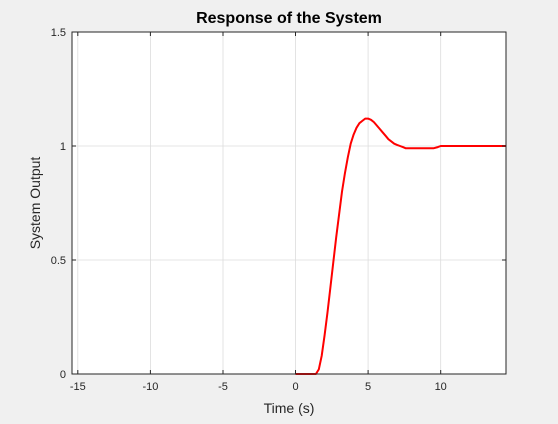  Describe the element at coordinates (289, 408) in the screenshot. I see `x-axis-label: Time (s)` at that location.